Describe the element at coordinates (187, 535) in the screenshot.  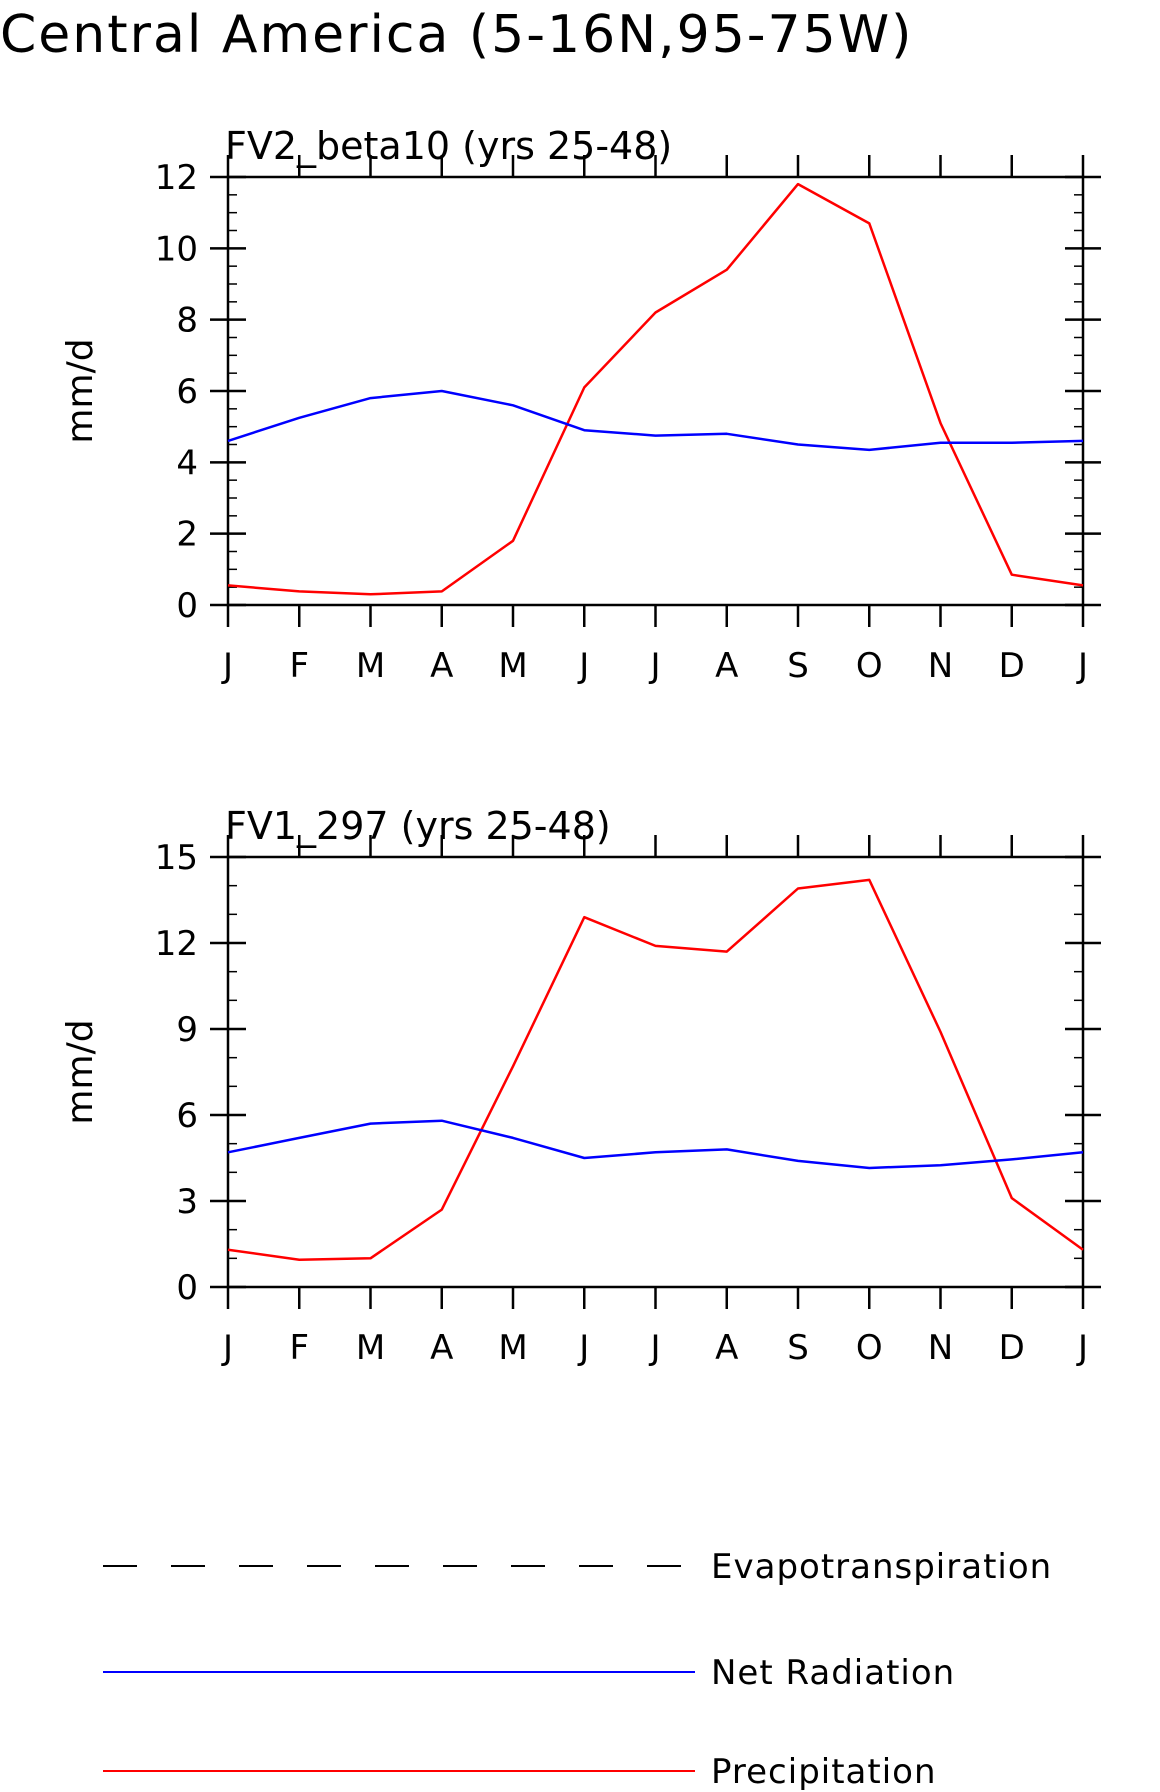
I see `y-tick-label: 2` at that location.